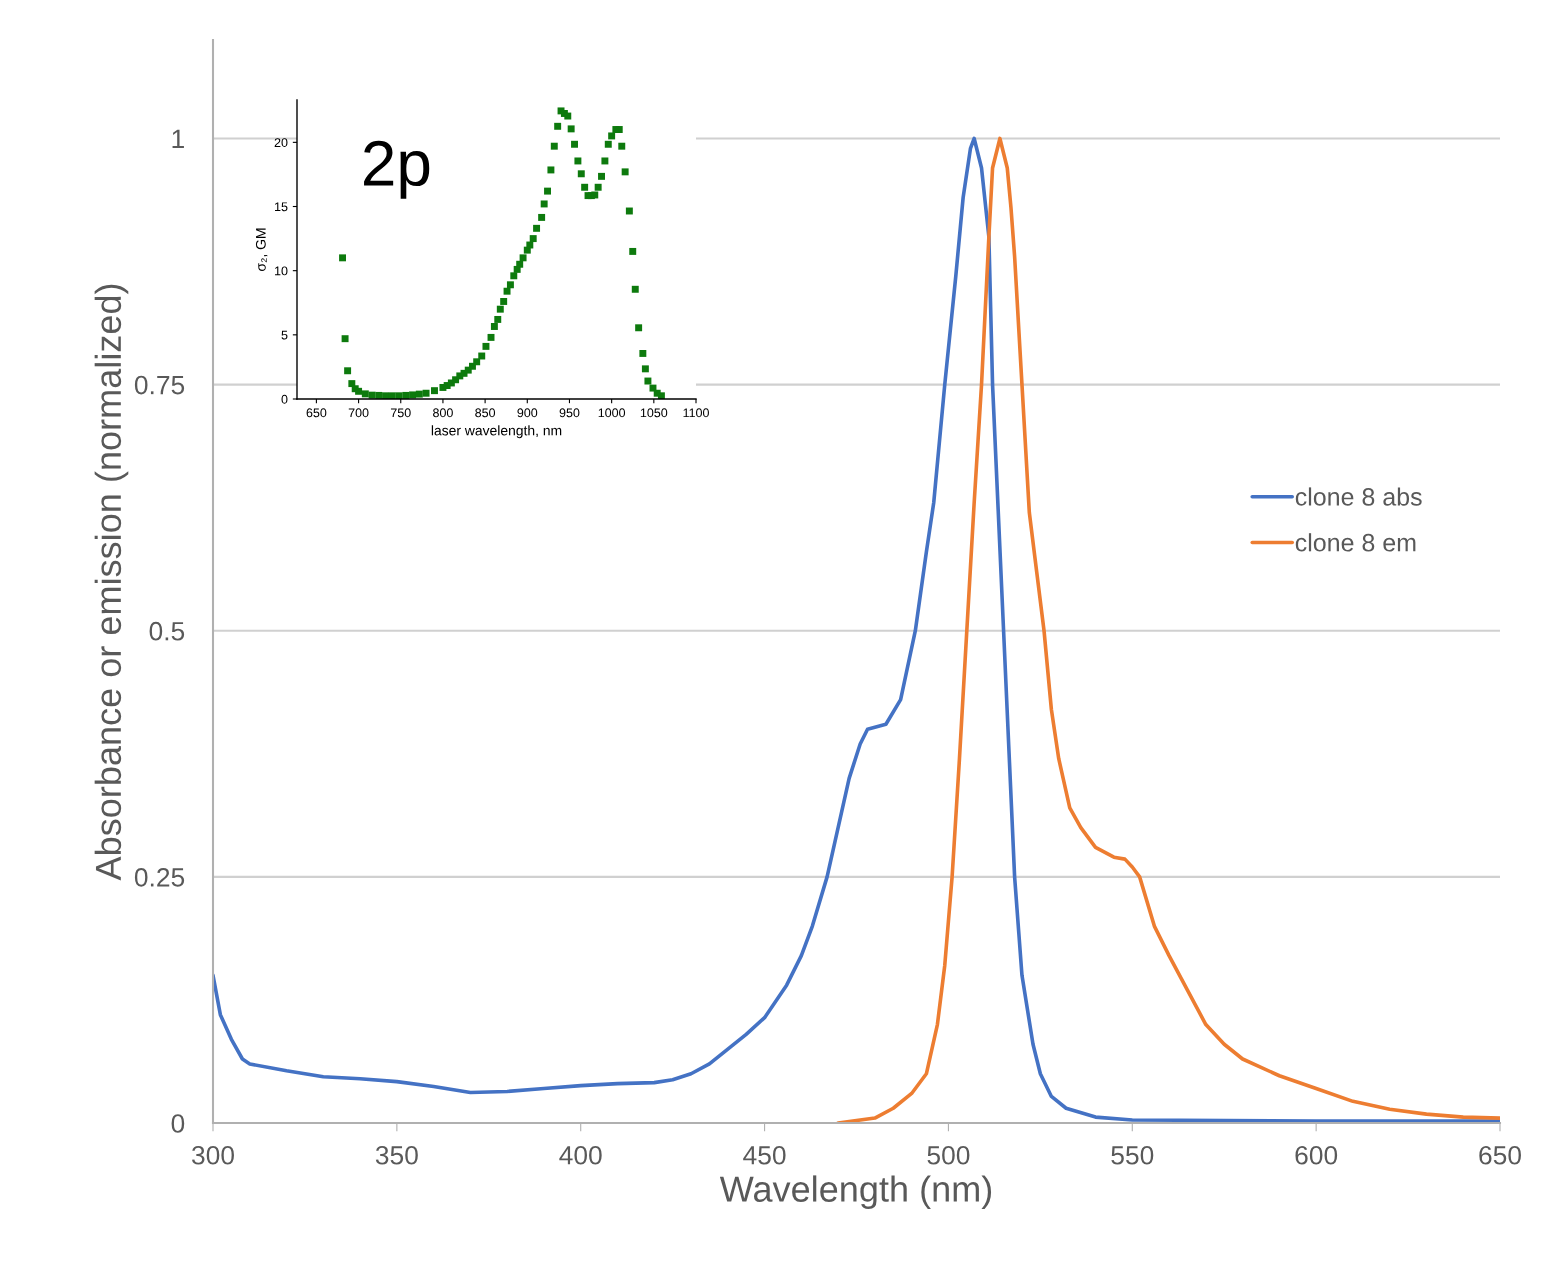 The height and width of the screenshot is (1274, 1562). I want to click on x-tick-label: 1050, so click(654, 413).